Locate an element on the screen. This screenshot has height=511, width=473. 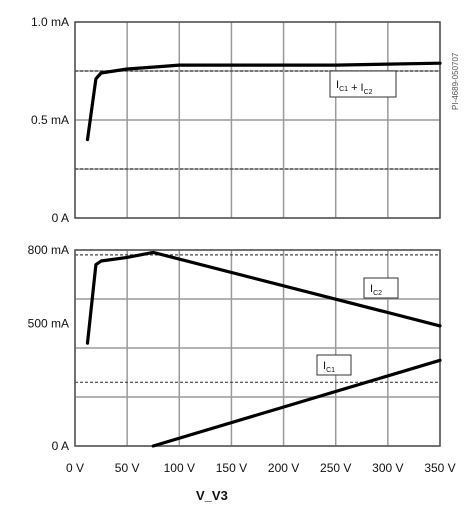
x-tick-label: 300 V is located at coordinates (387, 468).